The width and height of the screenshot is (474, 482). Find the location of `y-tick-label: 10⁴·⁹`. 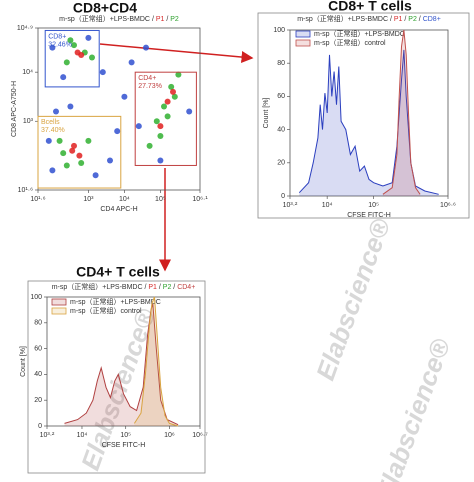

y-tick-label: 10⁴·⁹ is located at coordinates (25, 28).